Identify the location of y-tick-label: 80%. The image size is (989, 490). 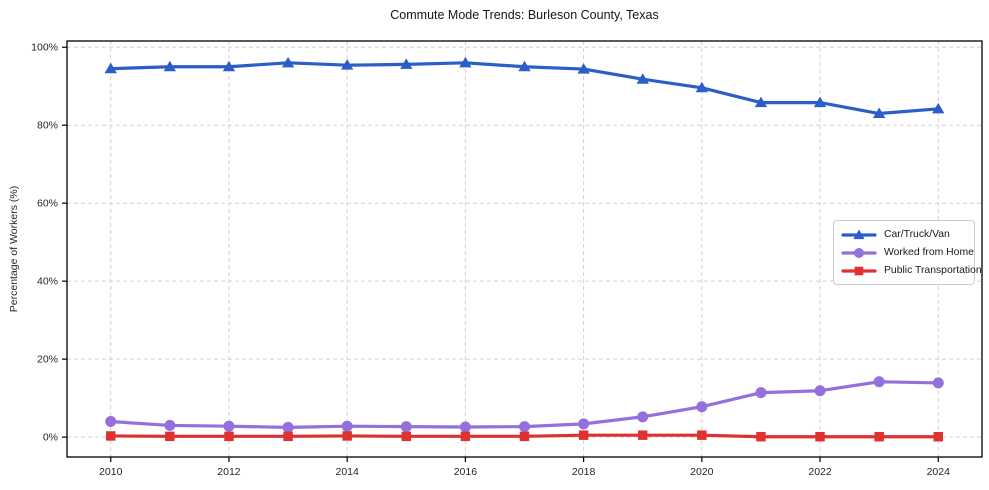
(47, 126).